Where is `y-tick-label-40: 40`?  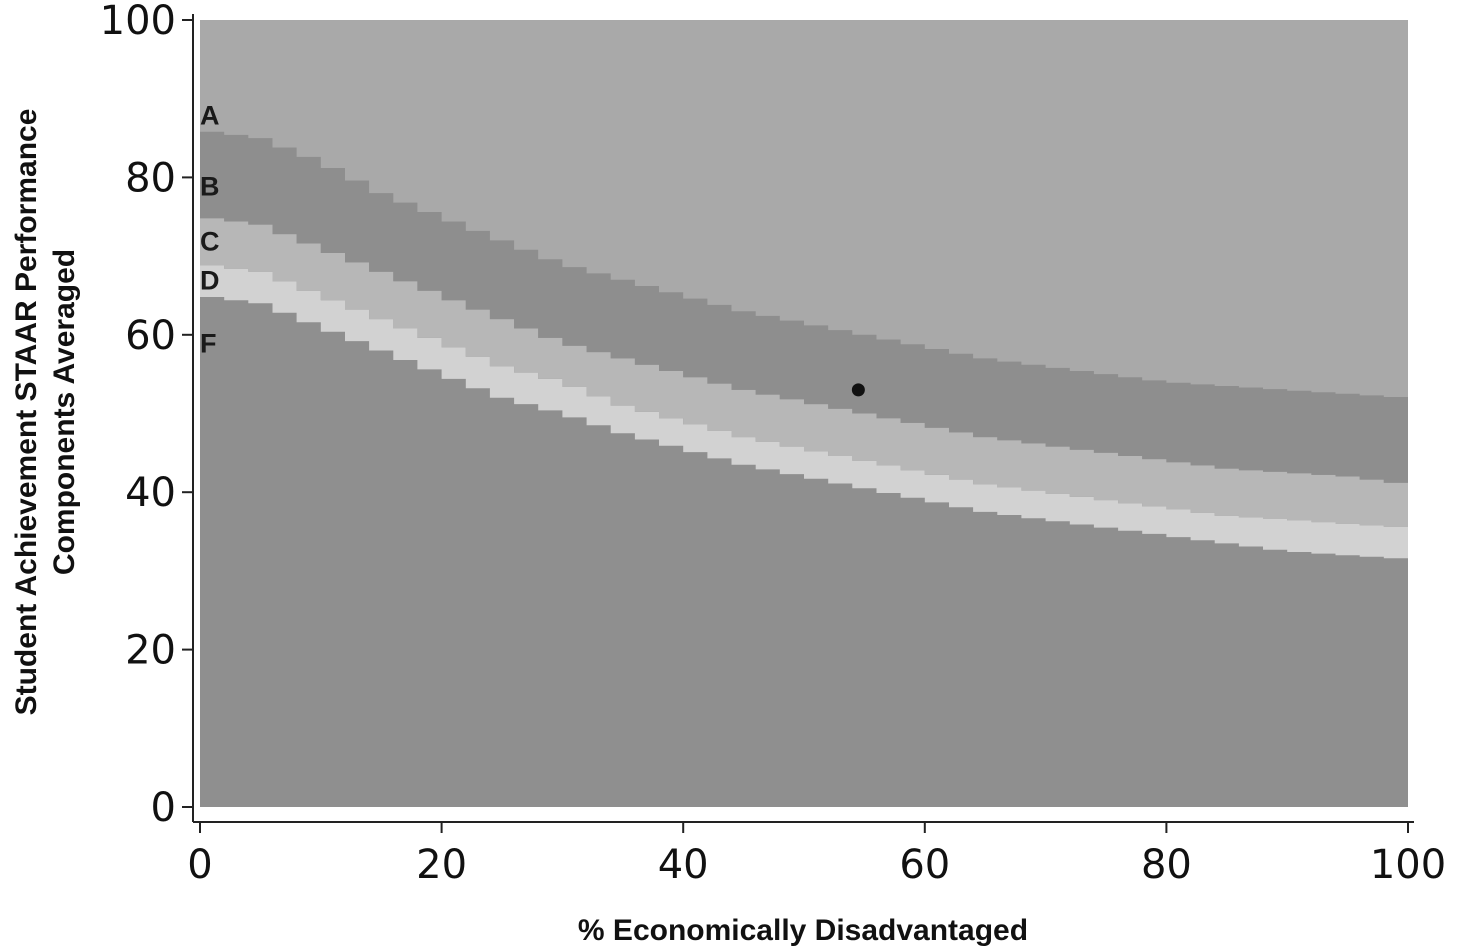 y-tick-label-40: 40 is located at coordinates (150, 493).